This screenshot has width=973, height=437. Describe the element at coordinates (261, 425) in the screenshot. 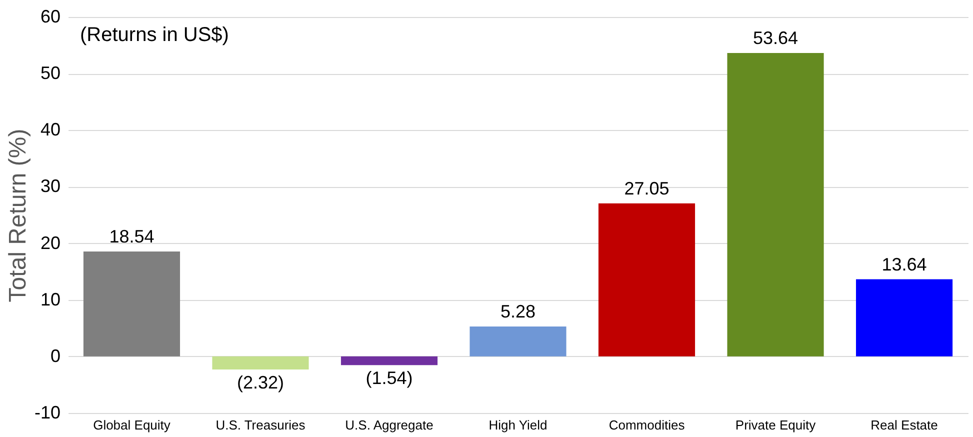

I see `x-tick-label: U.S. Treasuries` at that location.